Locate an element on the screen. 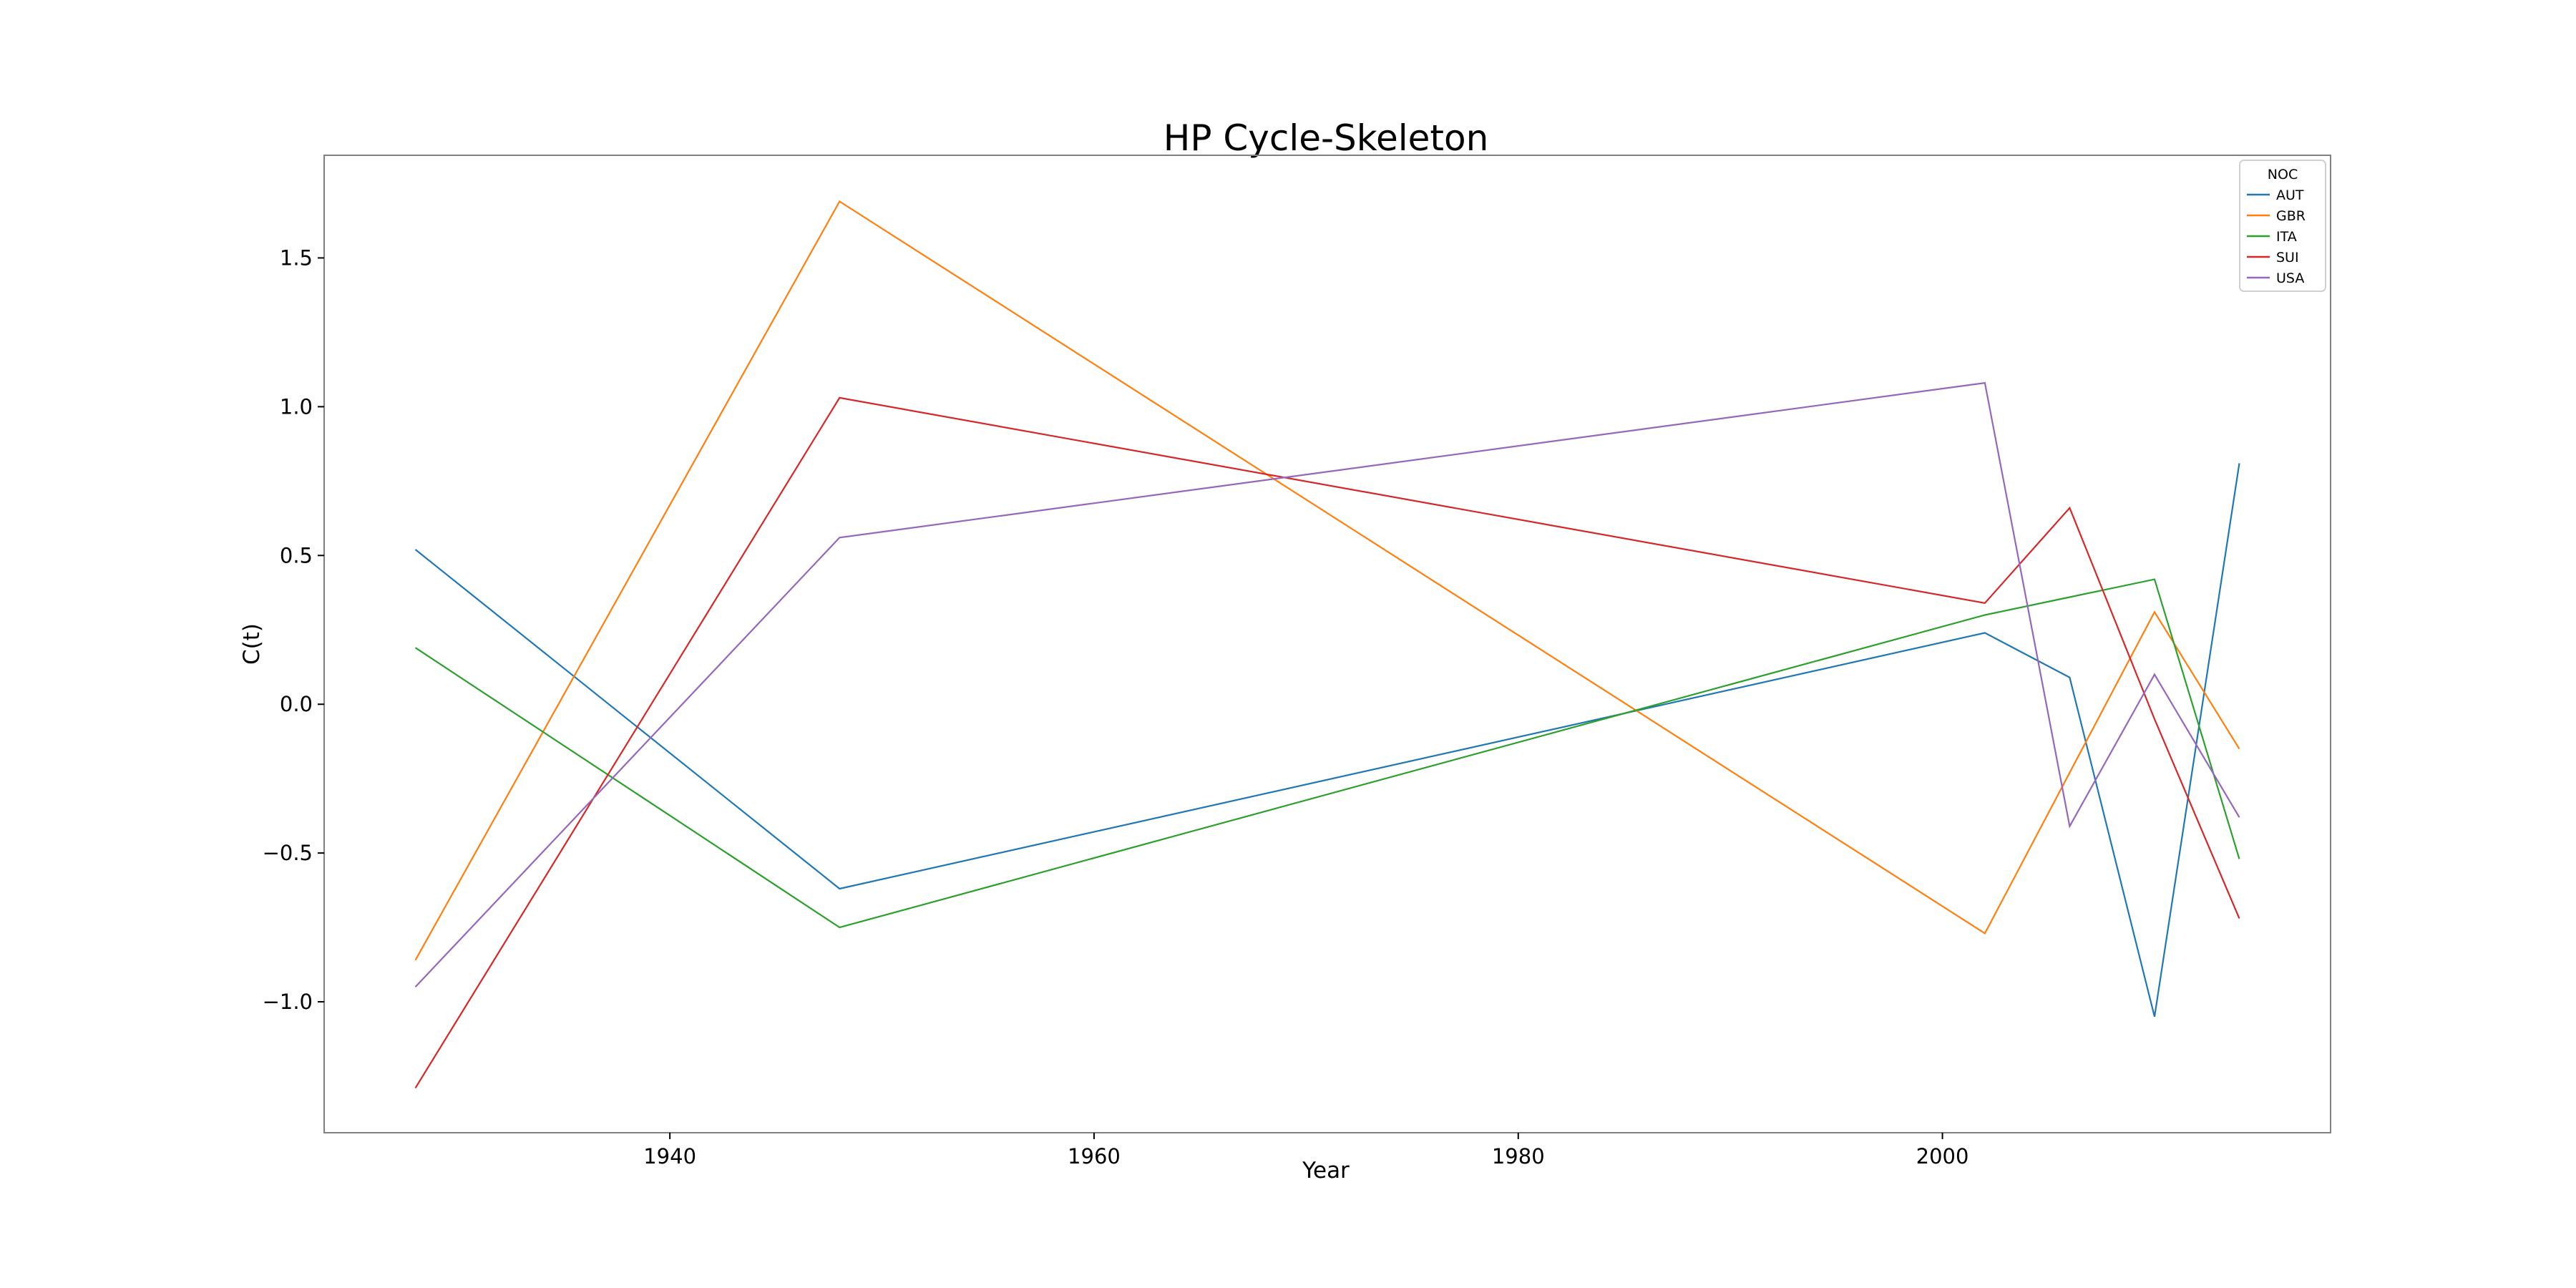 The width and height of the screenshot is (2576, 1288). y-tick-label: −1.0 is located at coordinates (288, 1002).